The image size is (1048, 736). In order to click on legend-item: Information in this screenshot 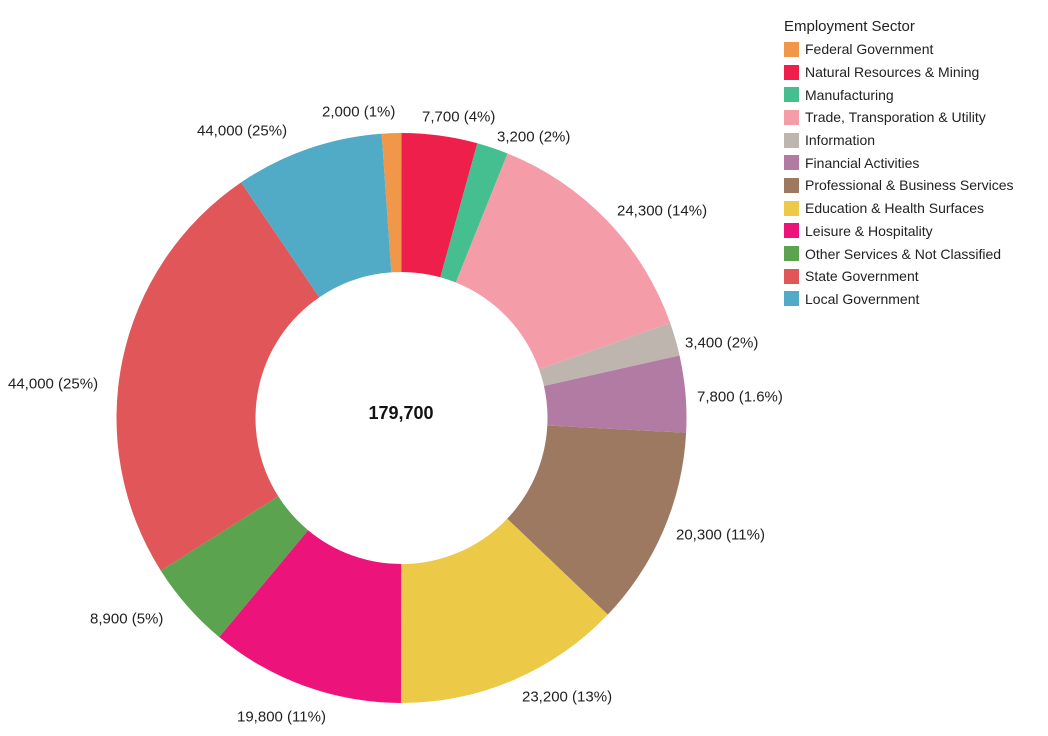, I will do `click(899, 140)`.